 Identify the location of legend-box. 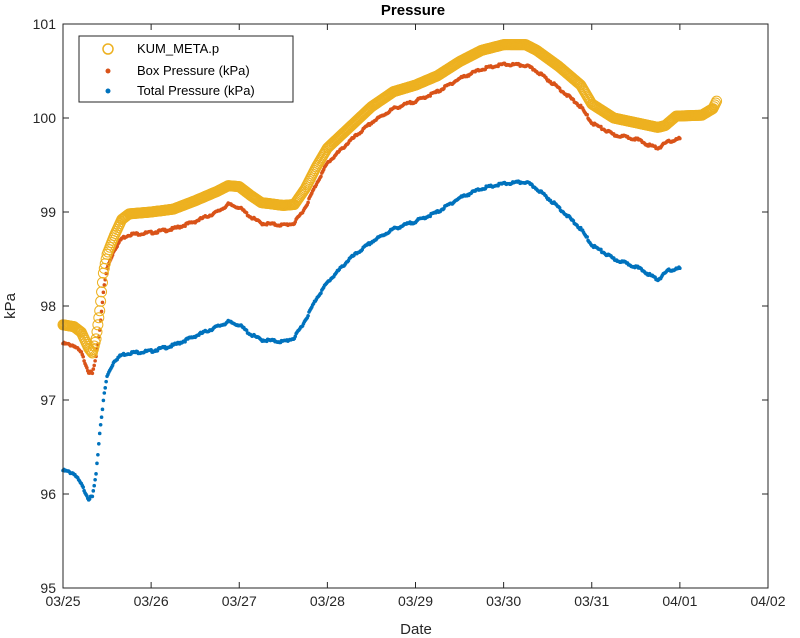
(186, 69).